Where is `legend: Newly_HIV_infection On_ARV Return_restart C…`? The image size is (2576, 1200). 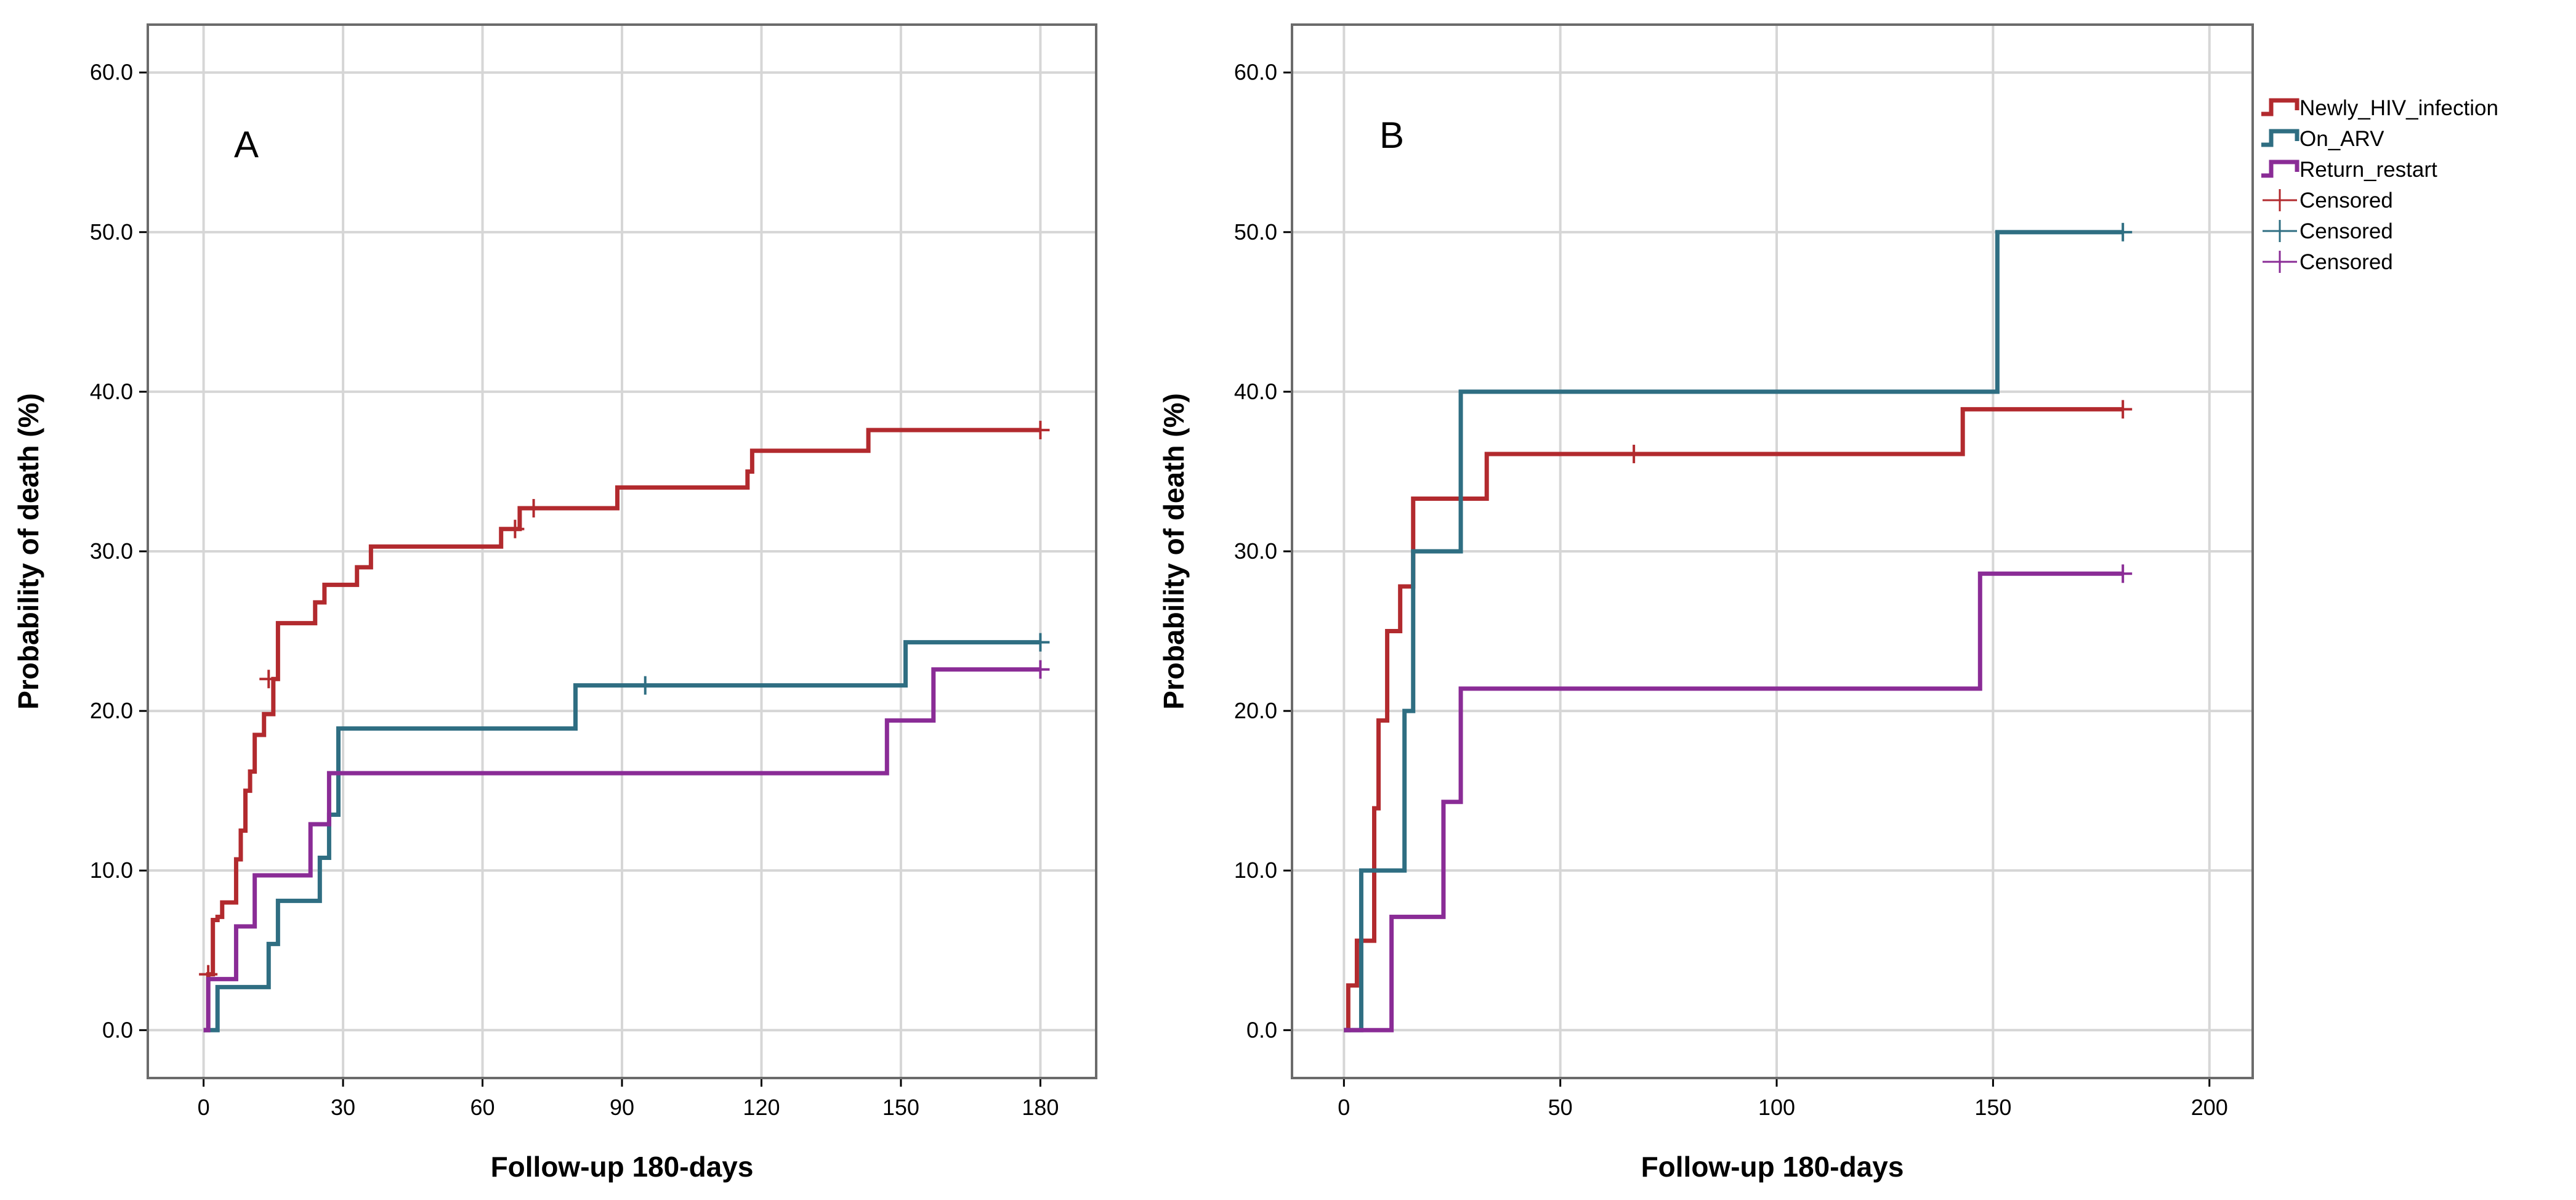
legend: Newly_HIV_infection On_ARV Return_restart C… is located at coordinates (2379, 185).